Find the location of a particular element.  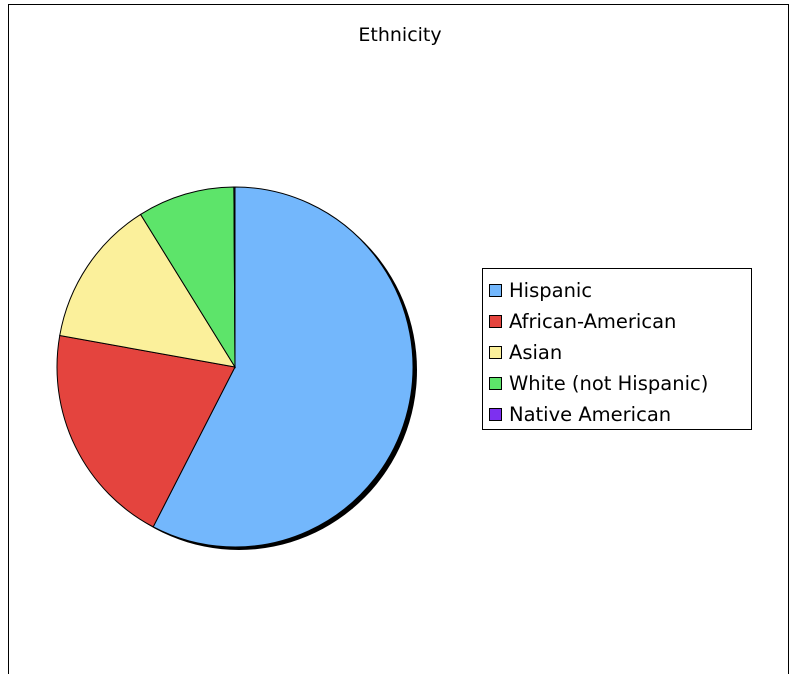

pie-slice-african-american is located at coordinates (146, 431).